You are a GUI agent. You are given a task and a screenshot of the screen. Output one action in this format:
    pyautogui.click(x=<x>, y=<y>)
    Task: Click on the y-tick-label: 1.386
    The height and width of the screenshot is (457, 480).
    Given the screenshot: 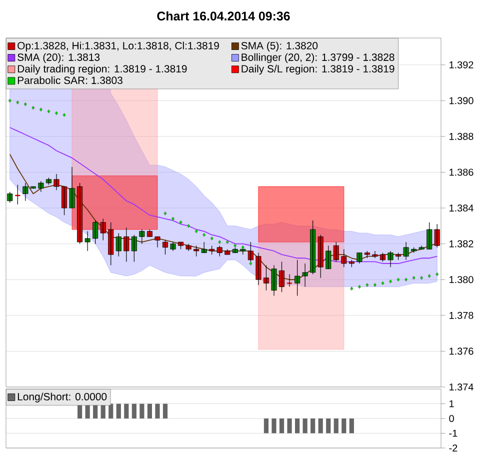 What is the action you would take?
    pyautogui.click(x=462, y=172)
    